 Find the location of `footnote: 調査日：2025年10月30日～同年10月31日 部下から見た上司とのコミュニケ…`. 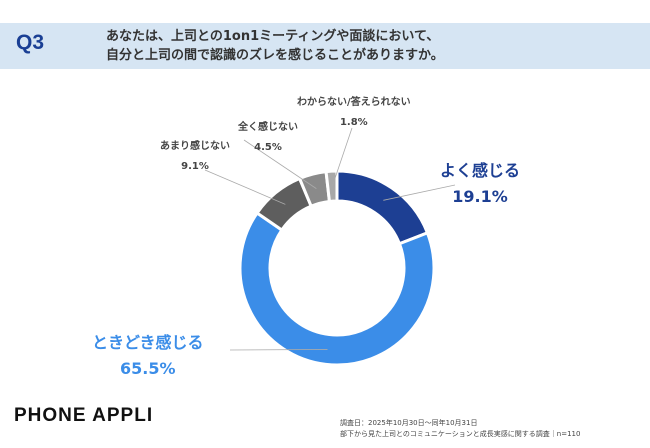

footnote: 調査日：2025年10月30日～同年10月31日 部下から見た上司とのコミュニケ… is located at coordinates (460, 429).